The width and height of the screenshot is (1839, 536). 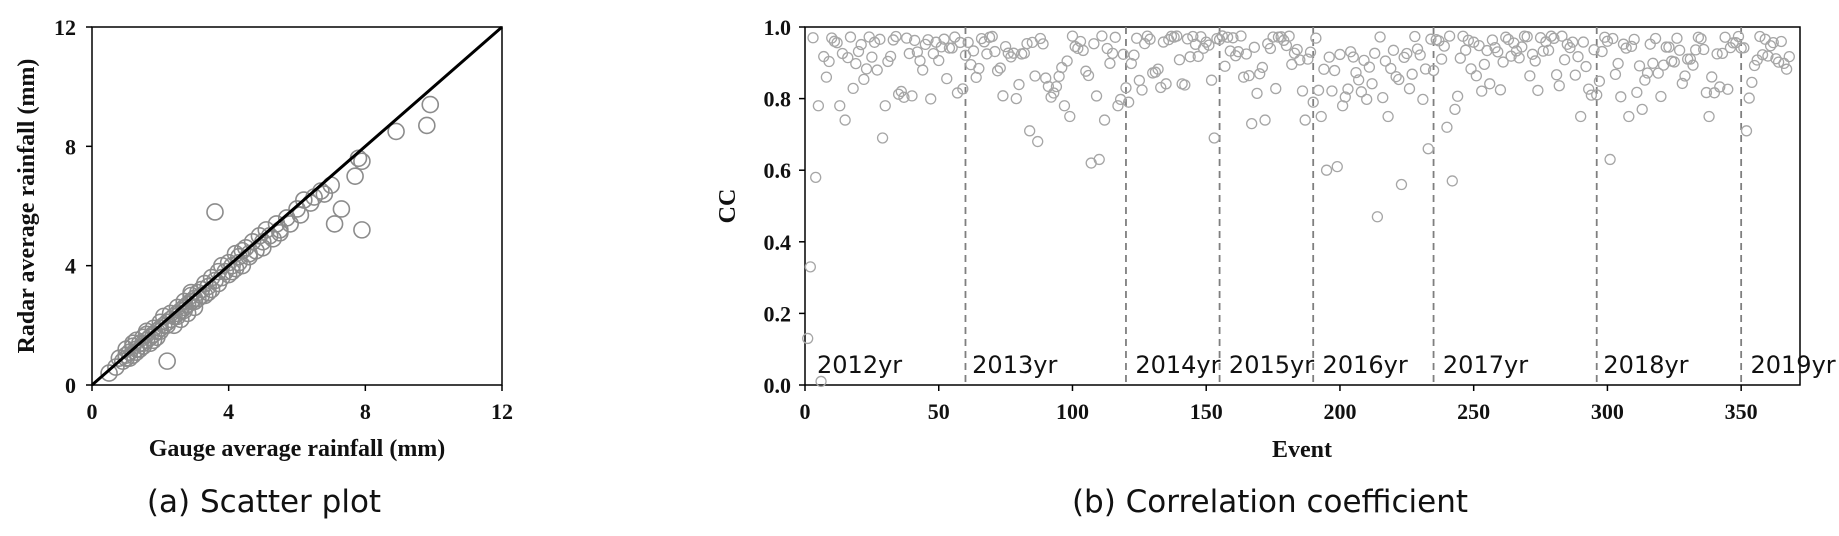 I want to click on caption-b: (b) Correlation coefficient, so click(x=1270, y=502).